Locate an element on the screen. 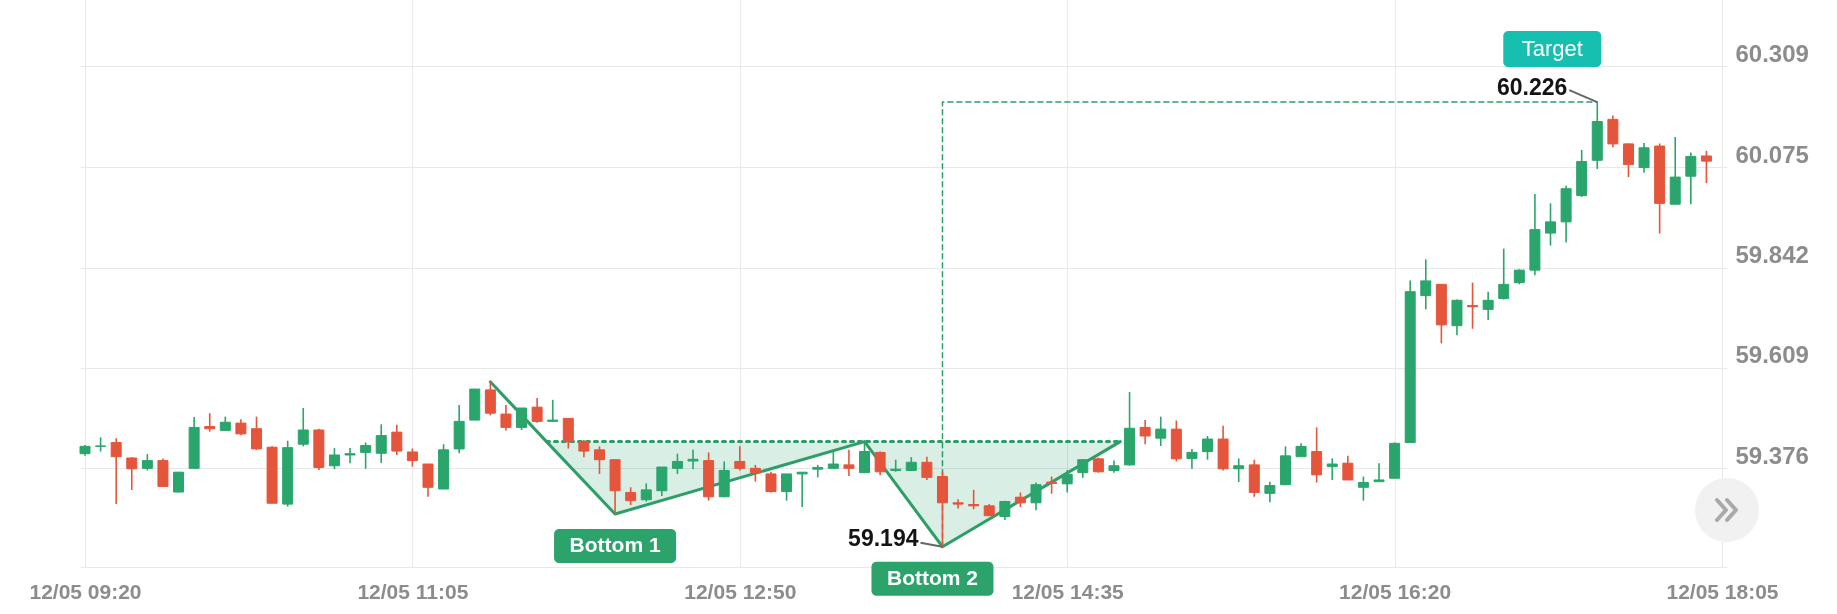 This screenshot has width=1837, height=614. y-tick-label: 59.376 is located at coordinates (1772, 455).